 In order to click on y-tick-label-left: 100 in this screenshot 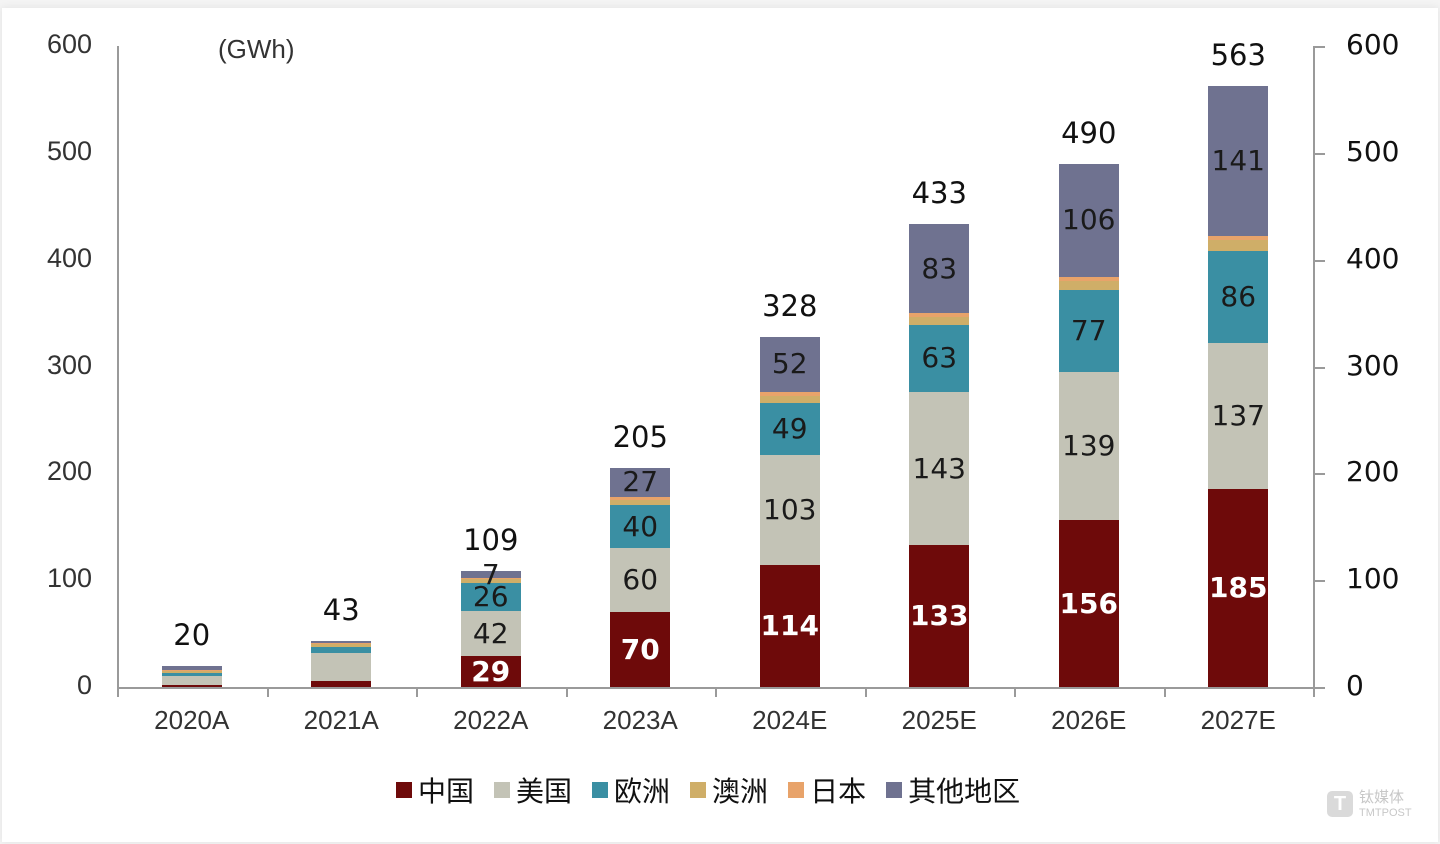, I will do `click(69, 578)`.